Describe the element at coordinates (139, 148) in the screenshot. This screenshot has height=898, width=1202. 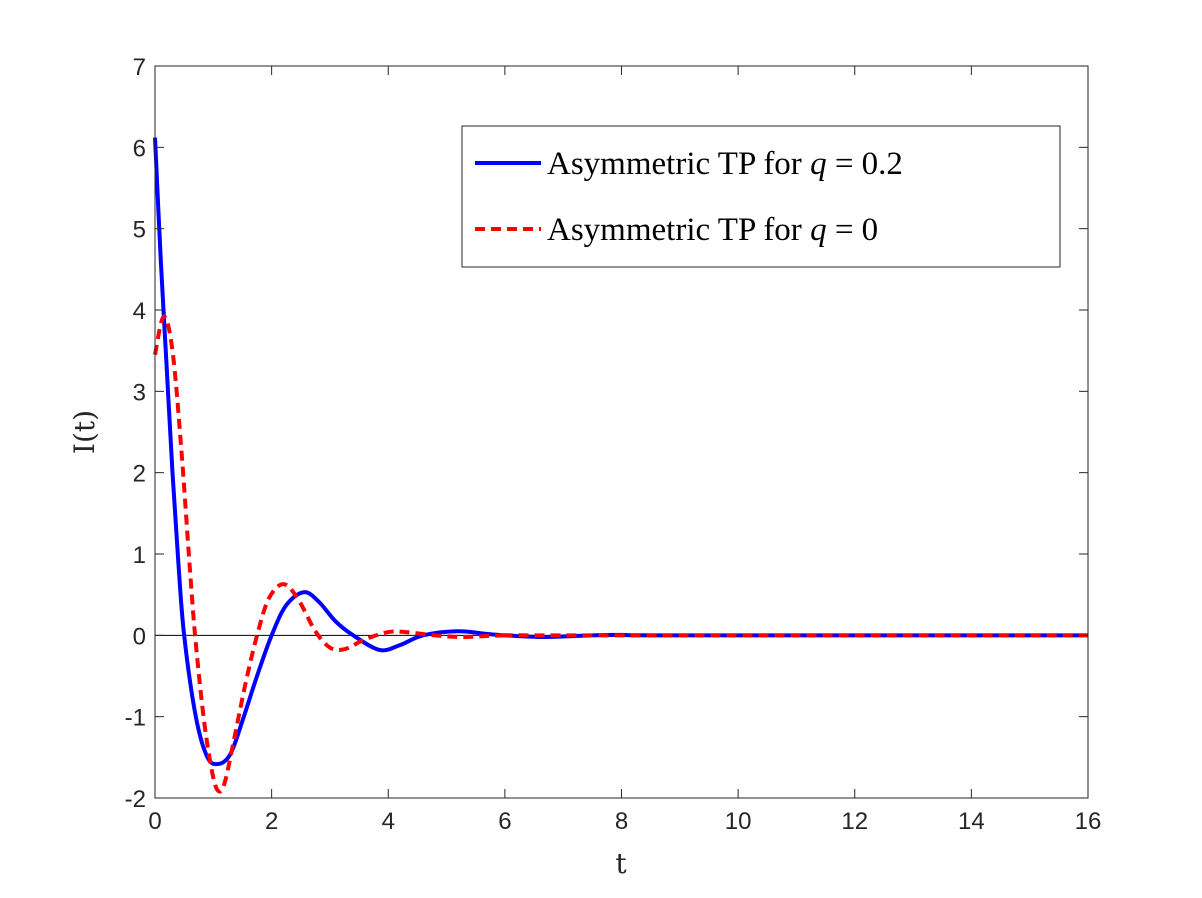
I see `y-tick-label: 6` at that location.